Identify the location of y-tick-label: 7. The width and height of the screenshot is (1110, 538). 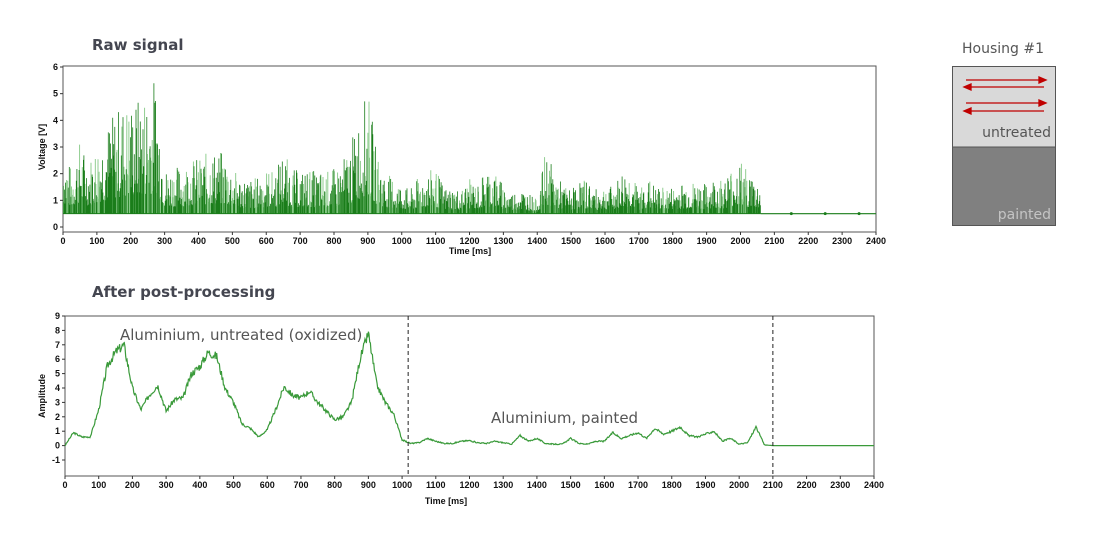
(57, 345).